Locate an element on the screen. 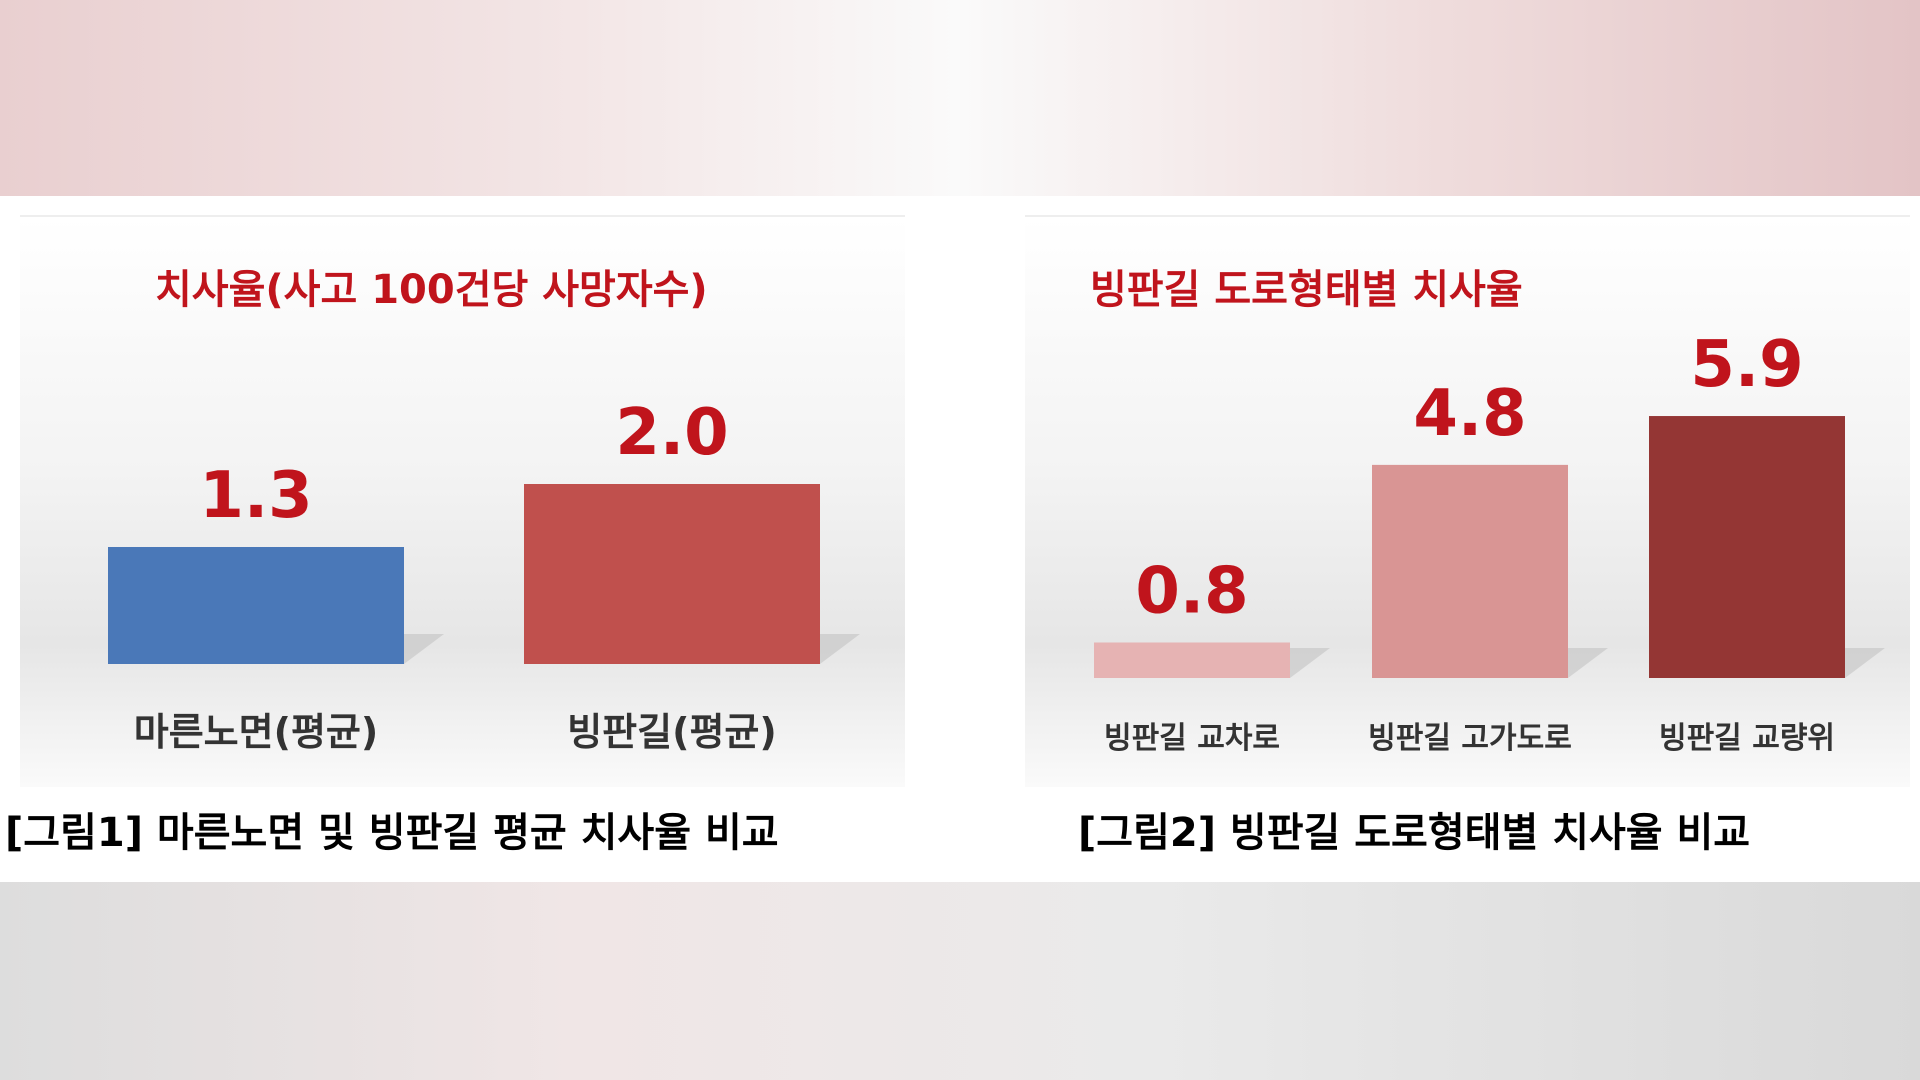 The width and height of the screenshot is (1920, 1080). data-label: 1.3 is located at coordinates (255, 496).